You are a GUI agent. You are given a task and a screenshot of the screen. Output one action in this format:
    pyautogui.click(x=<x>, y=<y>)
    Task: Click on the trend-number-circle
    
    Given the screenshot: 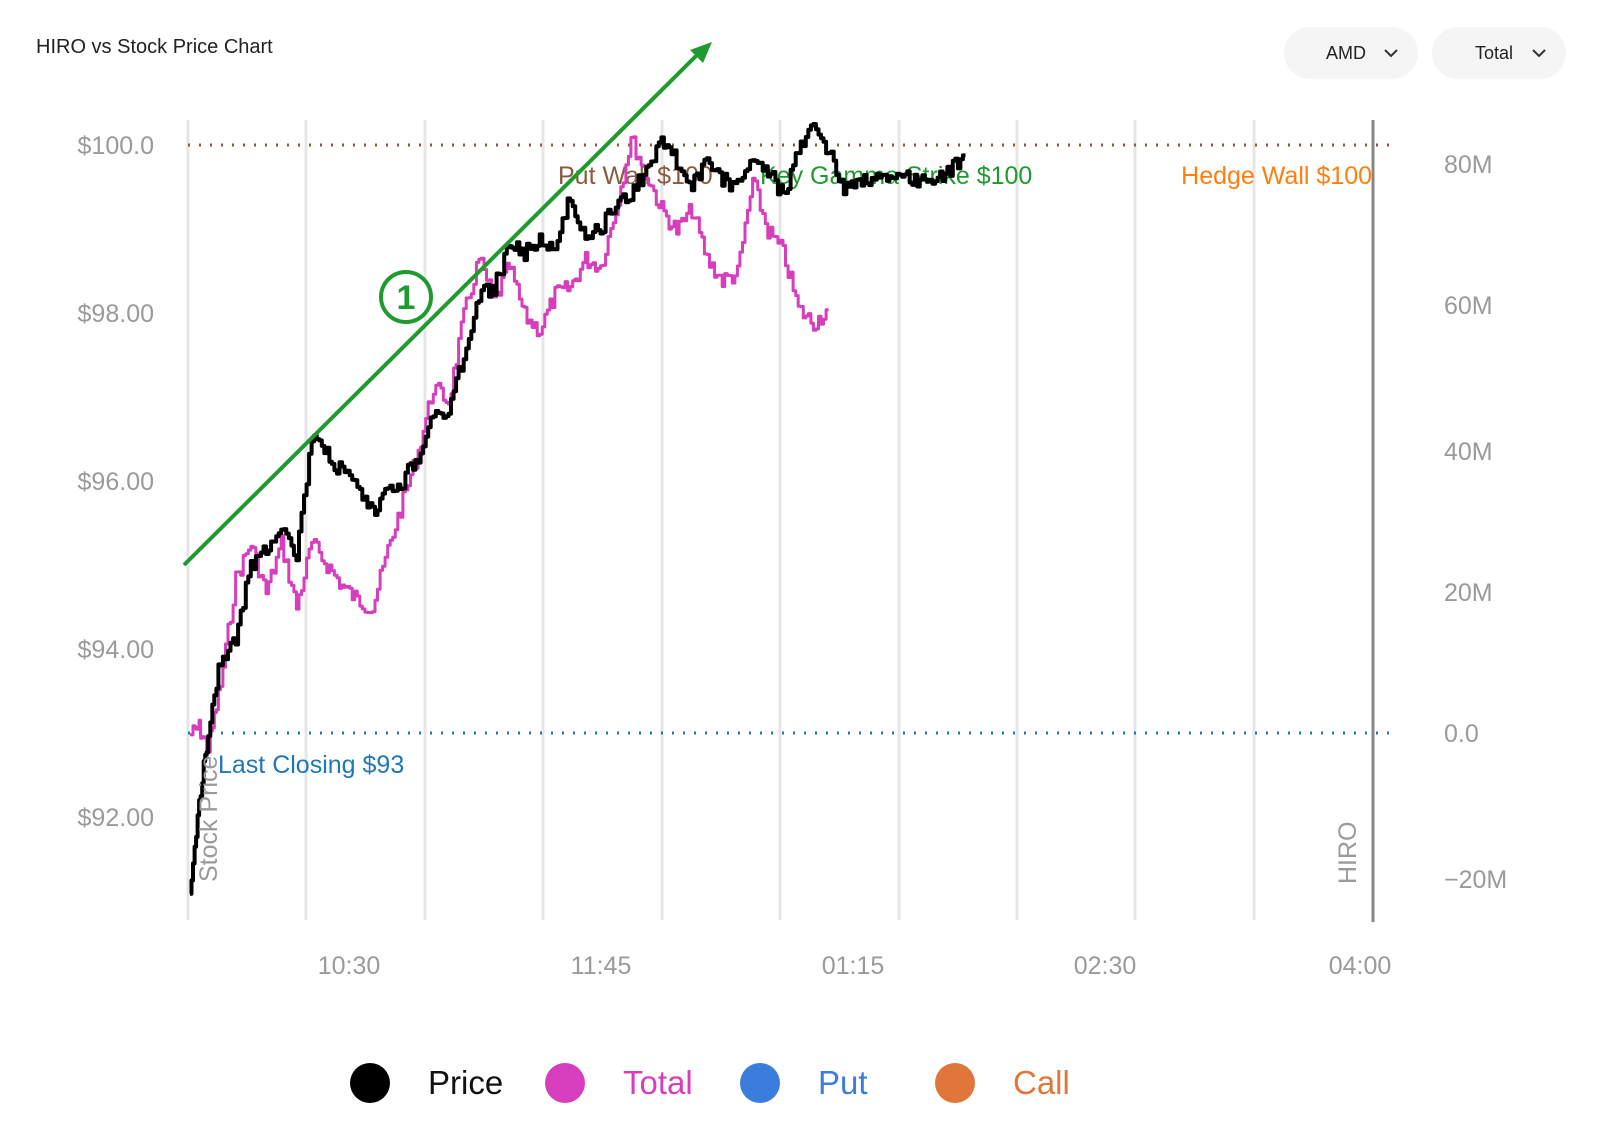 What is the action you would take?
    pyautogui.click(x=406, y=297)
    